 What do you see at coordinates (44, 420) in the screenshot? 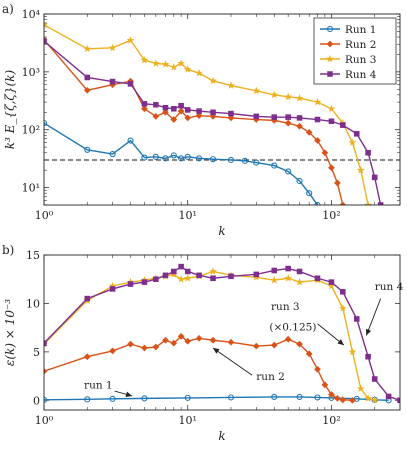
I see `x-tick-label: 10⁰` at bounding box center [44, 420].